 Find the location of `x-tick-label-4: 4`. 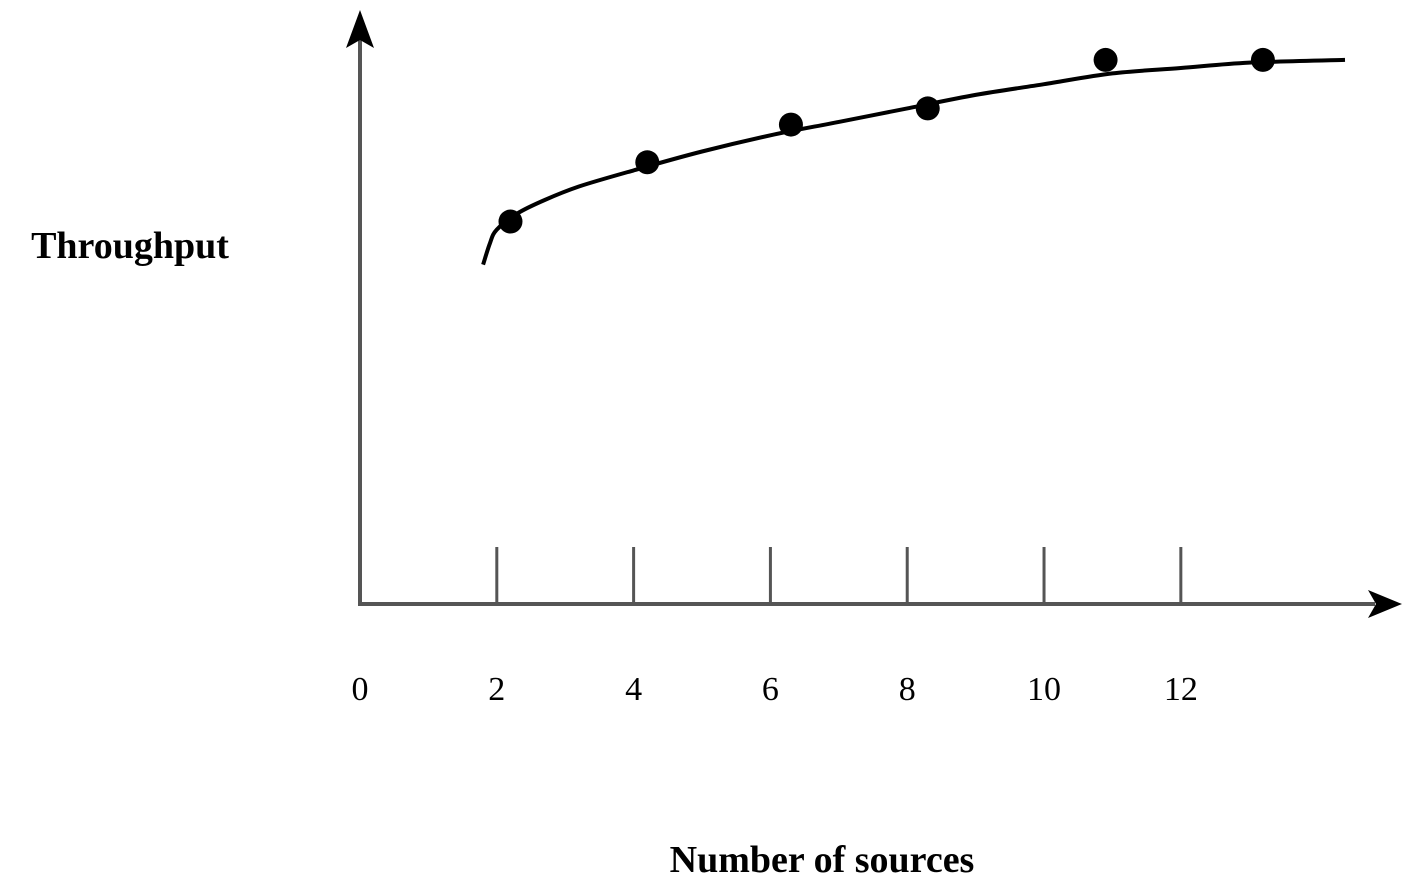

x-tick-label-4: 4 is located at coordinates (633, 689).